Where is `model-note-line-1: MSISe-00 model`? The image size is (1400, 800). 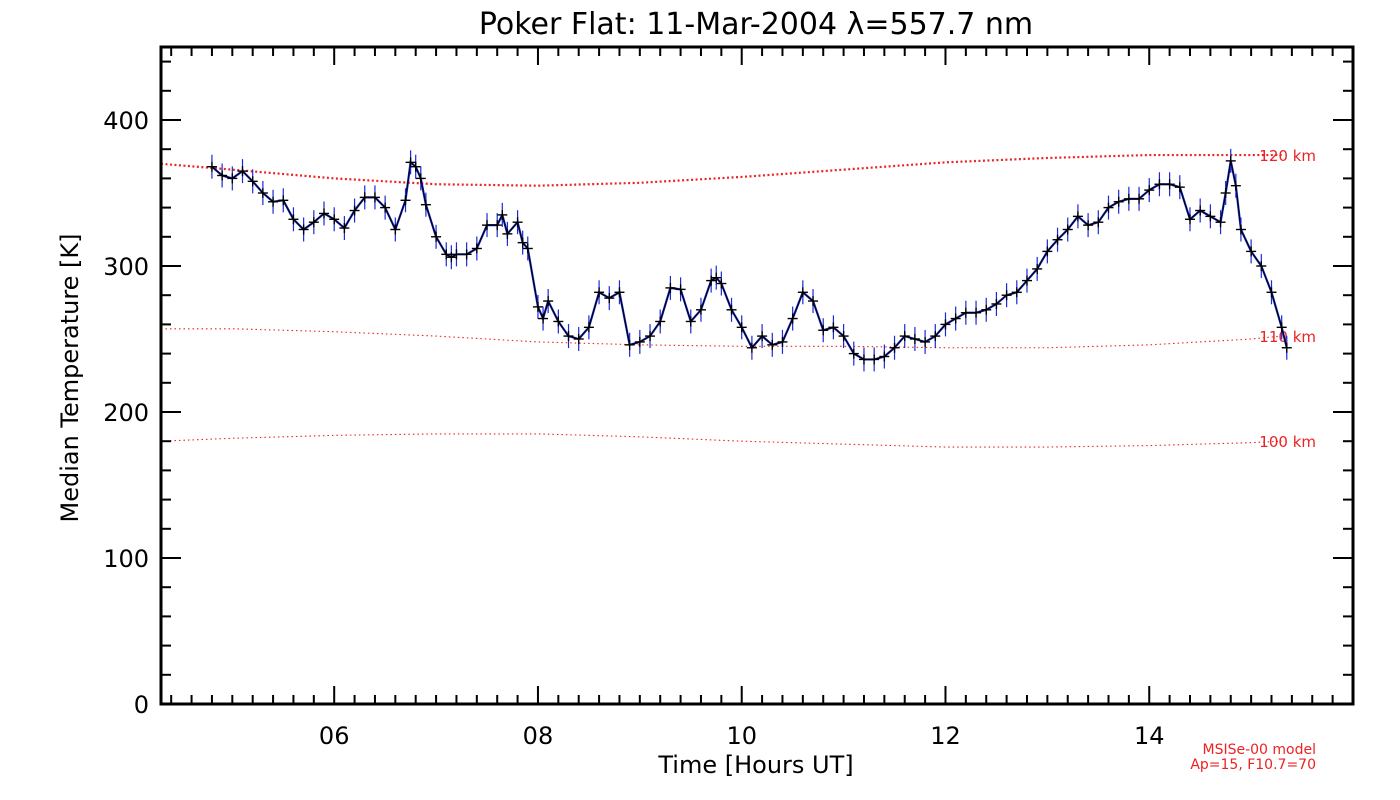 model-note-line-1: MSISe-00 model is located at coordinates (1259, 750).